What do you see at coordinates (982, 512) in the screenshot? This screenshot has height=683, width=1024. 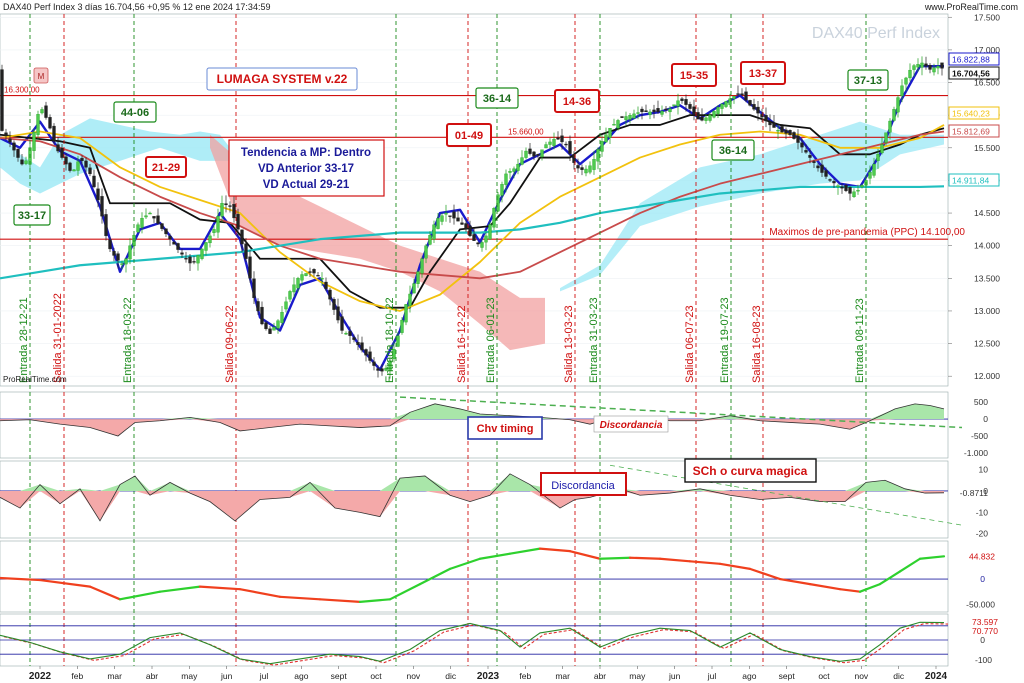 I see `osc-tick-label: -10` at bounding box center [982, 512].